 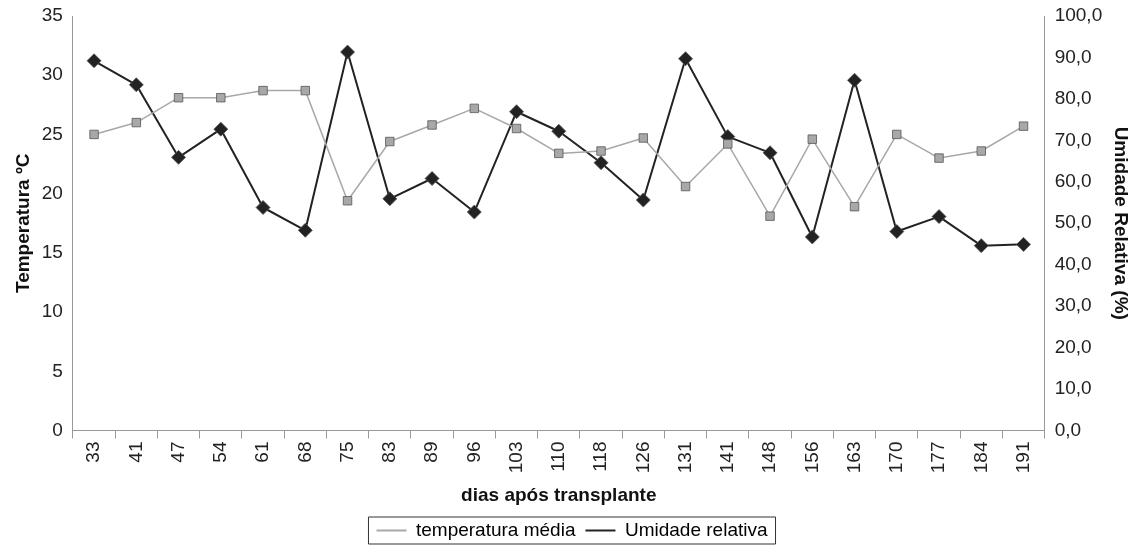 I want to click on y2-tick-label: 20,0, so click(x=1073, y=346).